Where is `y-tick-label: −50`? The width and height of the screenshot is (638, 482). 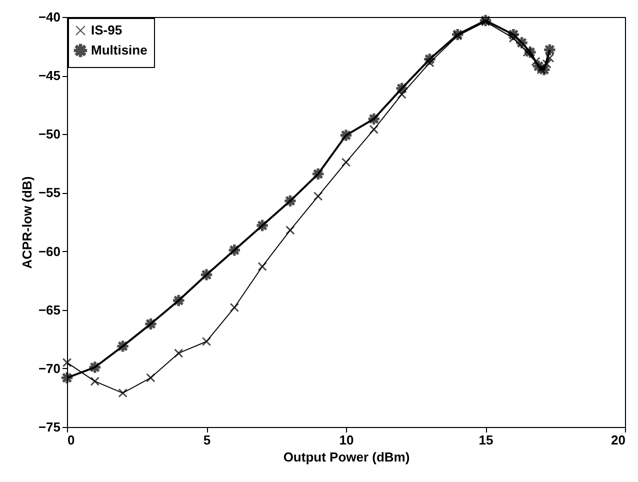 y-tick-label: −50 is located at coordinates (49, 134).